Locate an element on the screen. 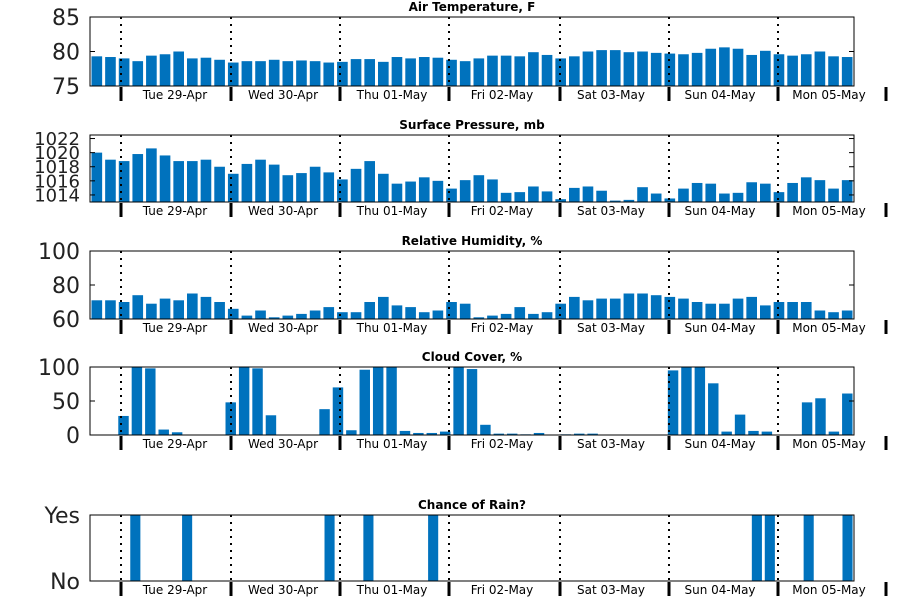 Image resolution: width=900 pixels, height=604 pixels. surface-pressure-ytick-label: 1020 is located at coordinates (57, 153).